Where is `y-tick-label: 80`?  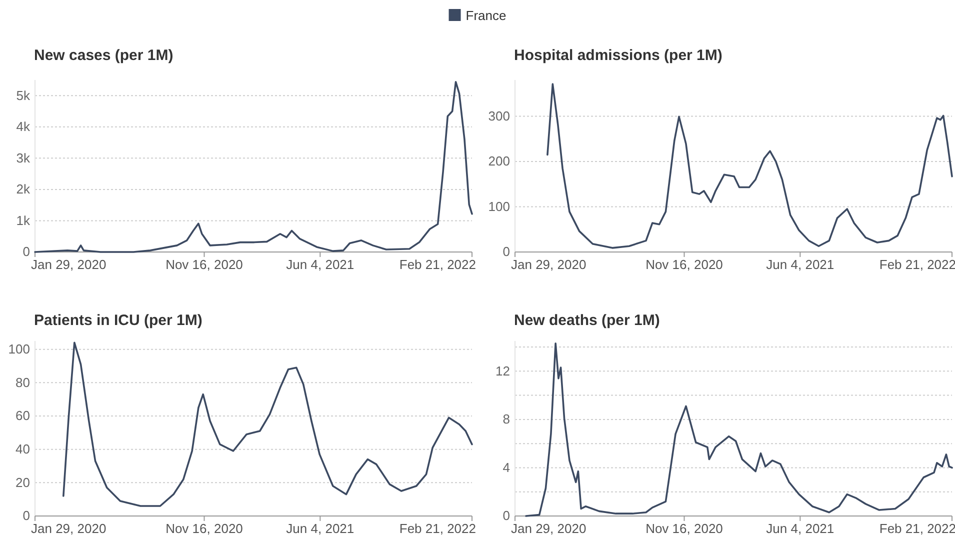 y-tick-label: 80 is located at coordinates (23, 382).